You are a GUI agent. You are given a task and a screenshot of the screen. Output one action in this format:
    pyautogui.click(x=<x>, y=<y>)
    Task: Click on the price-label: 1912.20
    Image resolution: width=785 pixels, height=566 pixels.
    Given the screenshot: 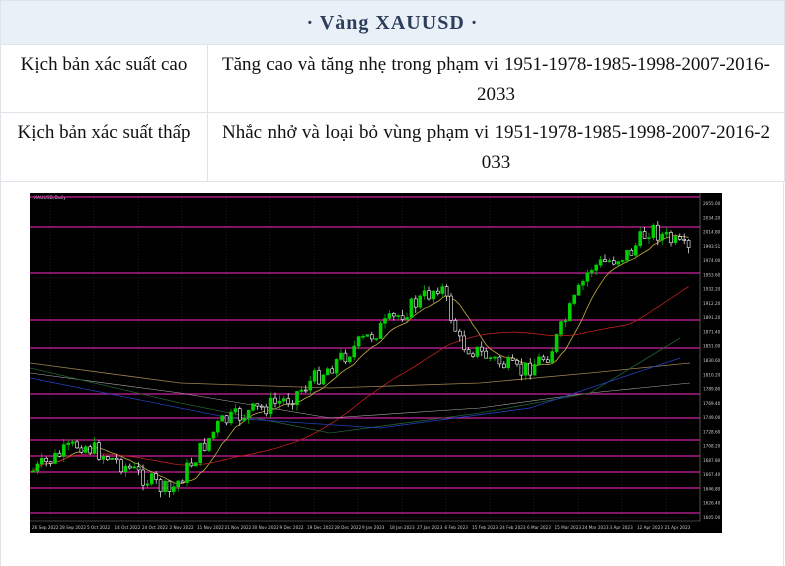 What is the action you would take?
    pyautogui.click(x=712, y=303)
    